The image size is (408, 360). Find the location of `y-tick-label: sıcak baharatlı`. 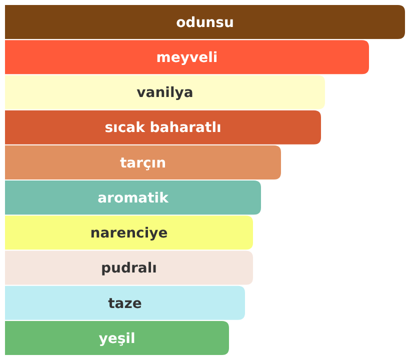

y-tick-label: sıcak baharatlı is located at coordinates (163, 128).